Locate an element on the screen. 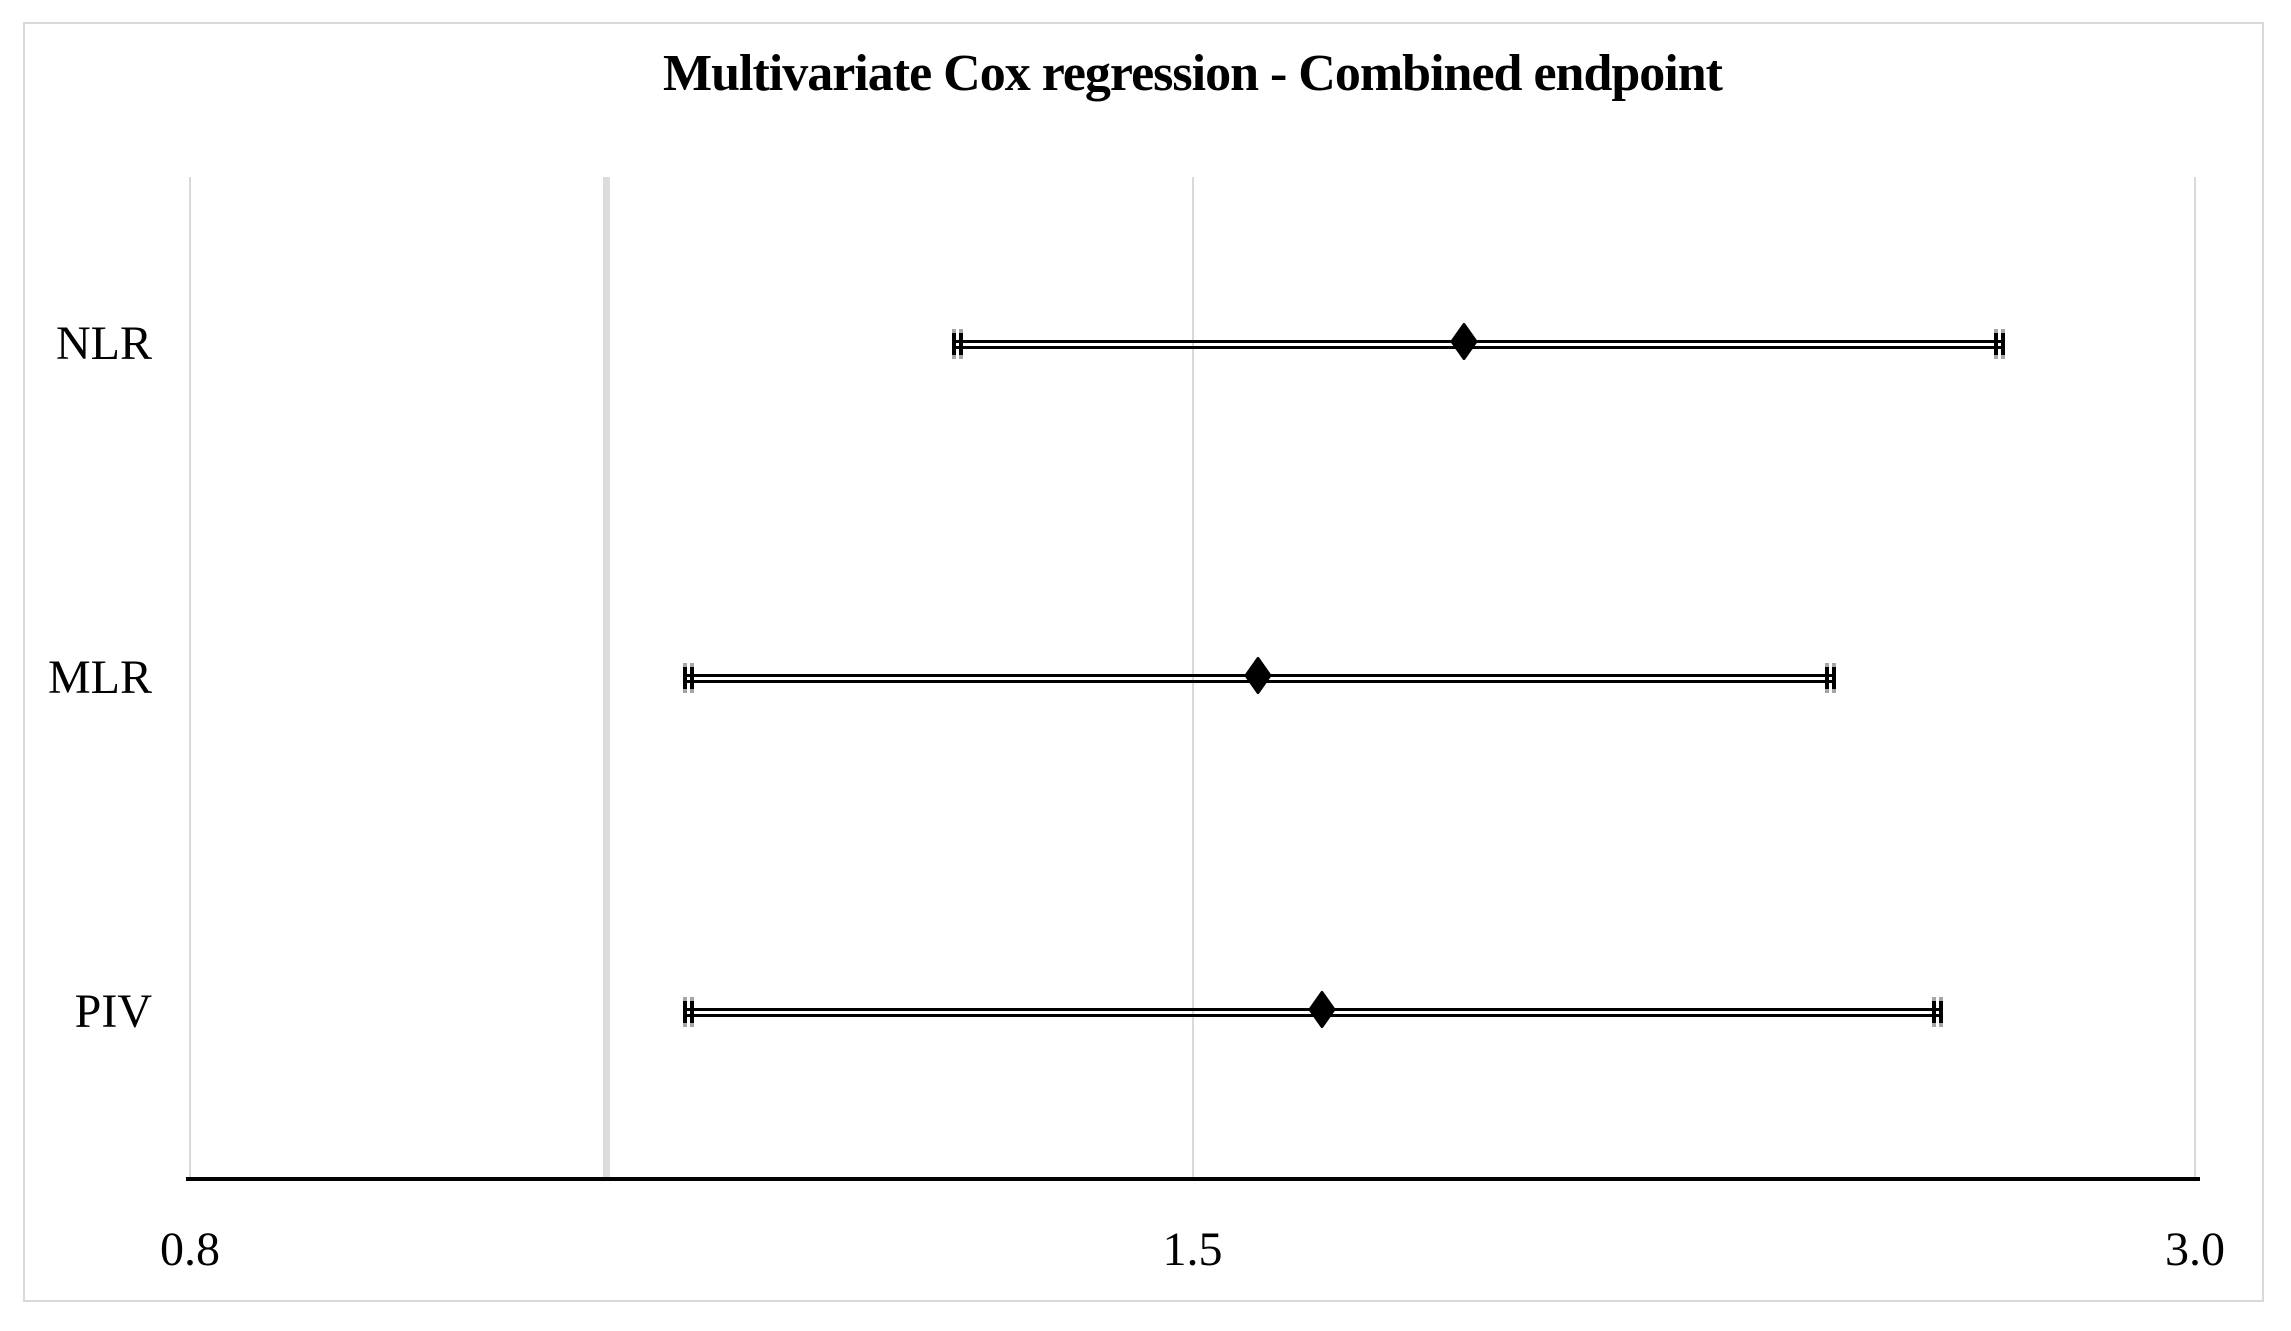  x-tick-3.0: 3.0 is located at coordinates (2195, 1249).